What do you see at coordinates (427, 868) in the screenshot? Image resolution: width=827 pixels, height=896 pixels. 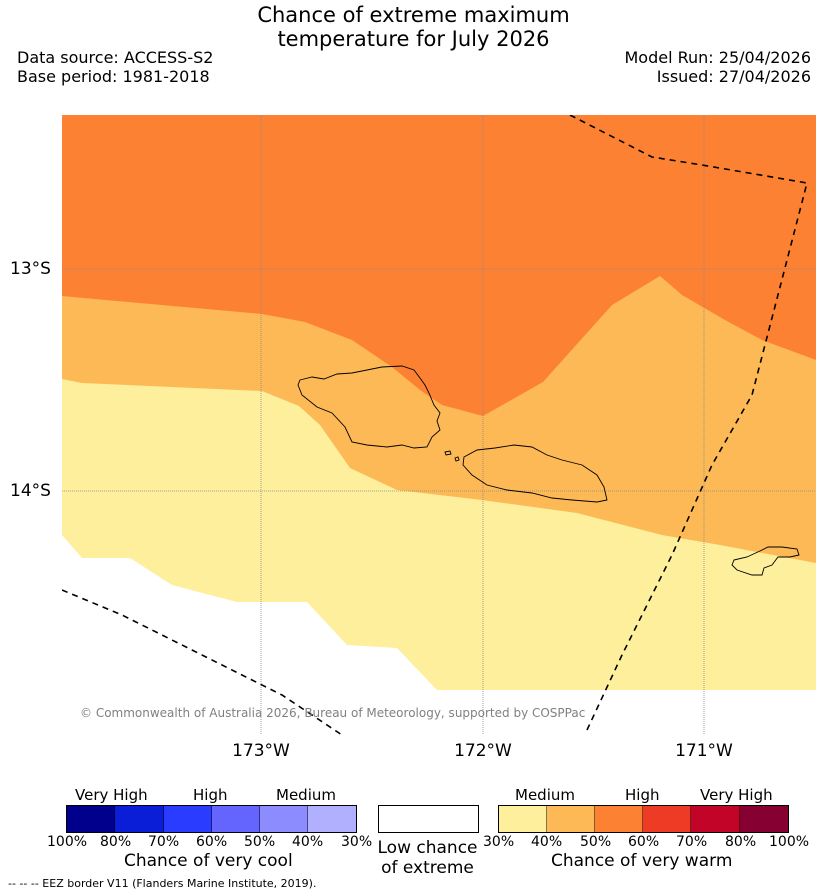 I see `neutral-title-line-2: of extreme` at bounding box center [427, 868].